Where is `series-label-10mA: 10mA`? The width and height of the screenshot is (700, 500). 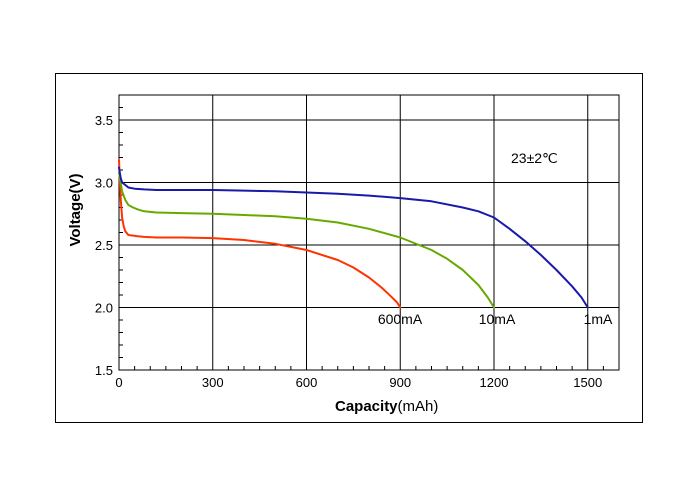
series-label-10mA: 10mA is located at coordinates (497, 319).